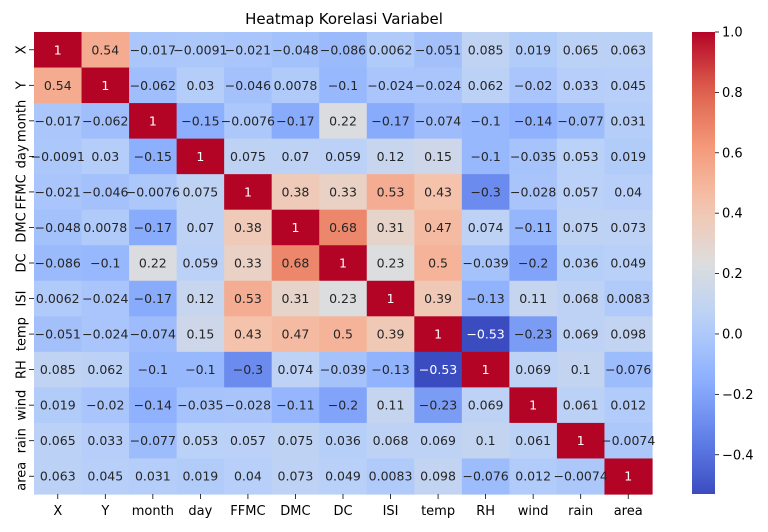 The height and width of the screenshot is (532, 768). I want to click on cell-value-label: −0.086, so click(58, 263).